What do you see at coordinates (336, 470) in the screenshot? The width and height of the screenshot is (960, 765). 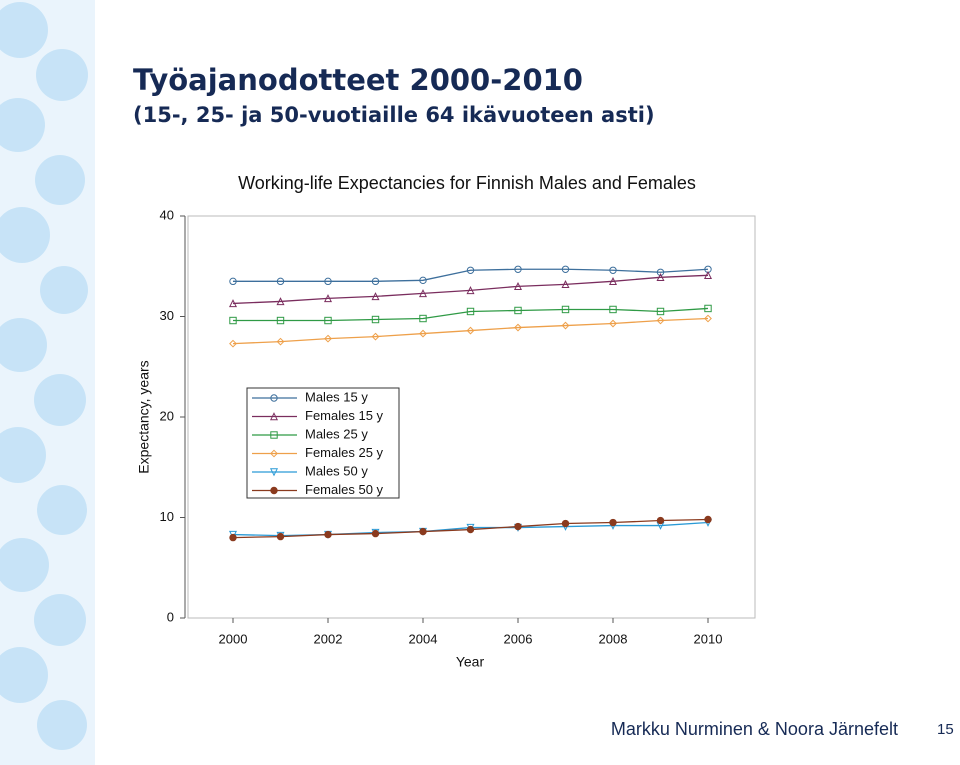 I see `legend-label: Males 50 y` at bounding box center [336, 470].